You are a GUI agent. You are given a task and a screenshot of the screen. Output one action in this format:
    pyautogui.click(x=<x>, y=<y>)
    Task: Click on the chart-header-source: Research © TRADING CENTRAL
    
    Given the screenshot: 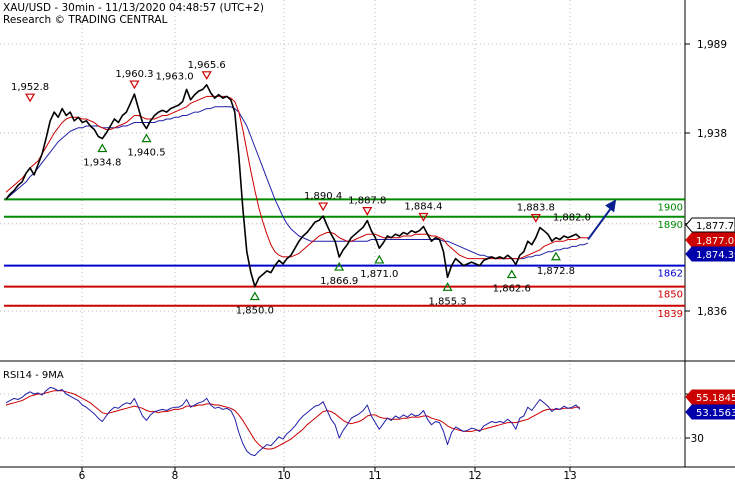 What is the action you would take?
    pyautogui.click(x=85, y=20)
    